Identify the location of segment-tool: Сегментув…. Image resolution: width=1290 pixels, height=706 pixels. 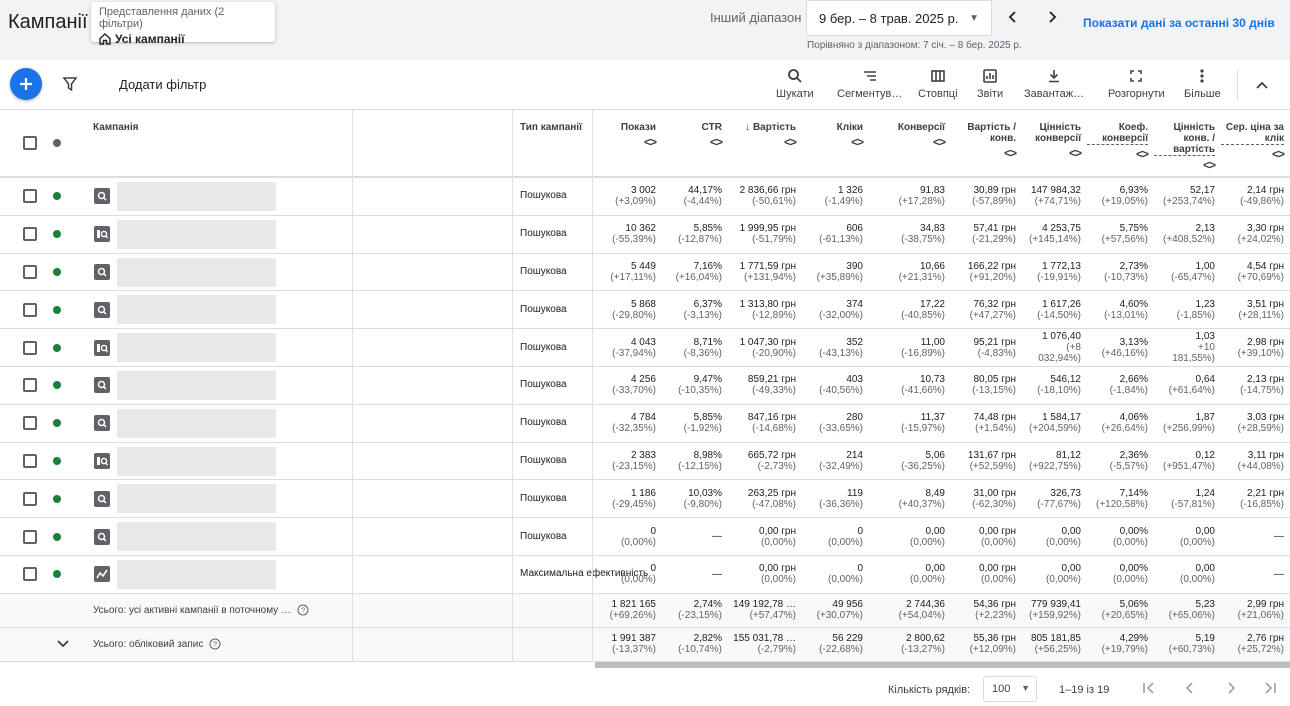
(869, 86).